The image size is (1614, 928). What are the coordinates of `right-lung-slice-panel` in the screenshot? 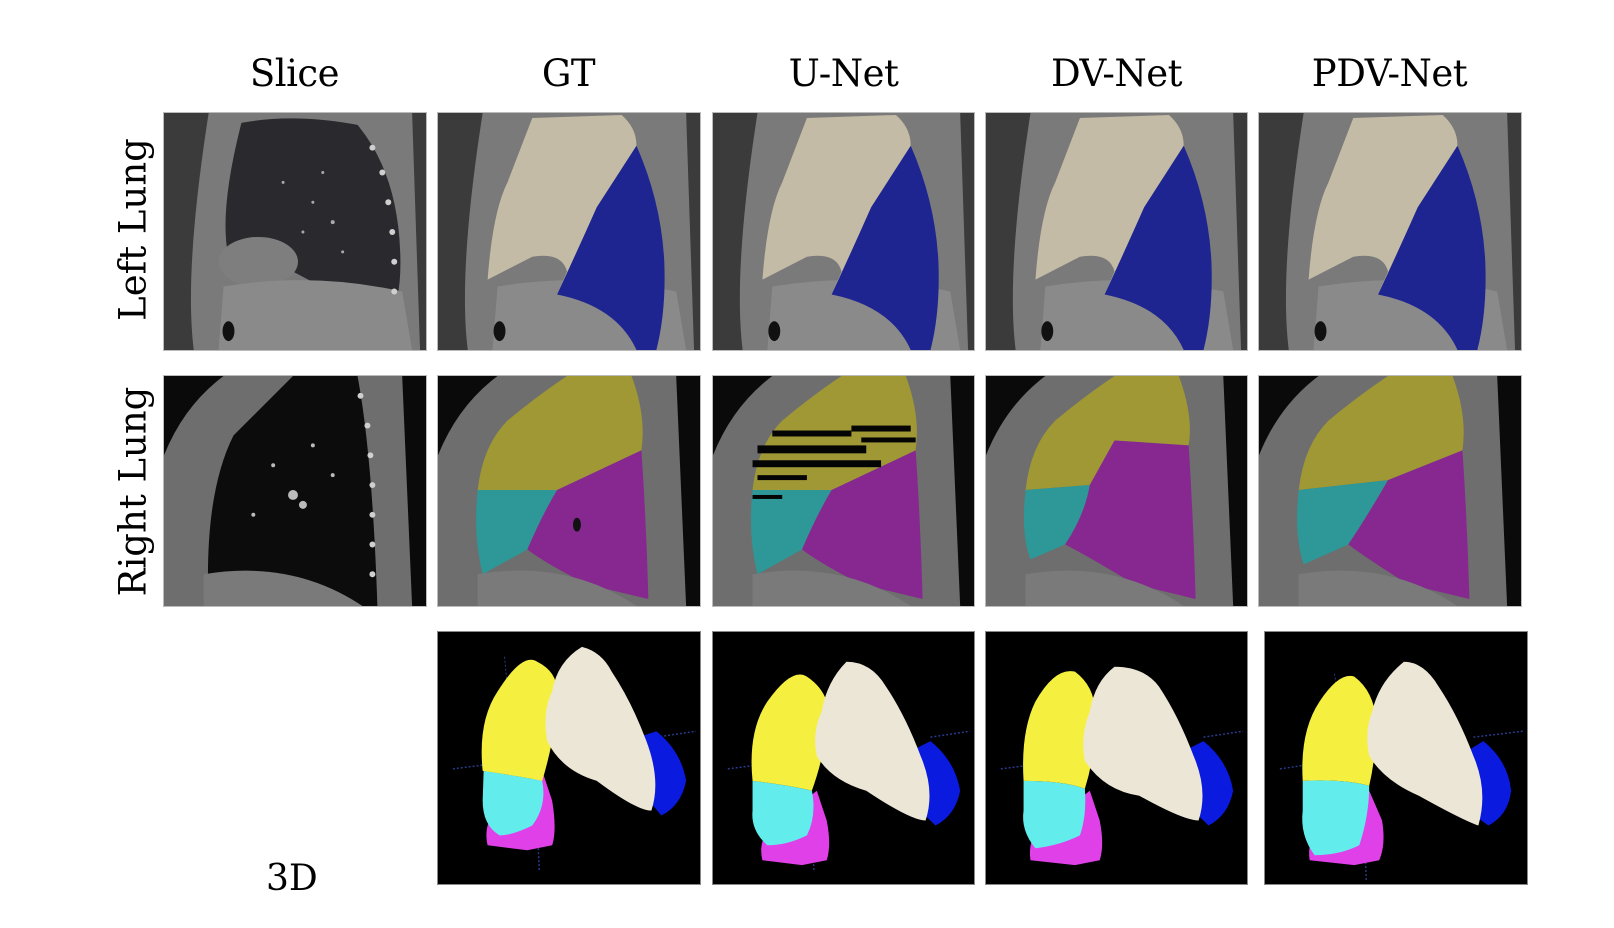 It's located at (295, 491).